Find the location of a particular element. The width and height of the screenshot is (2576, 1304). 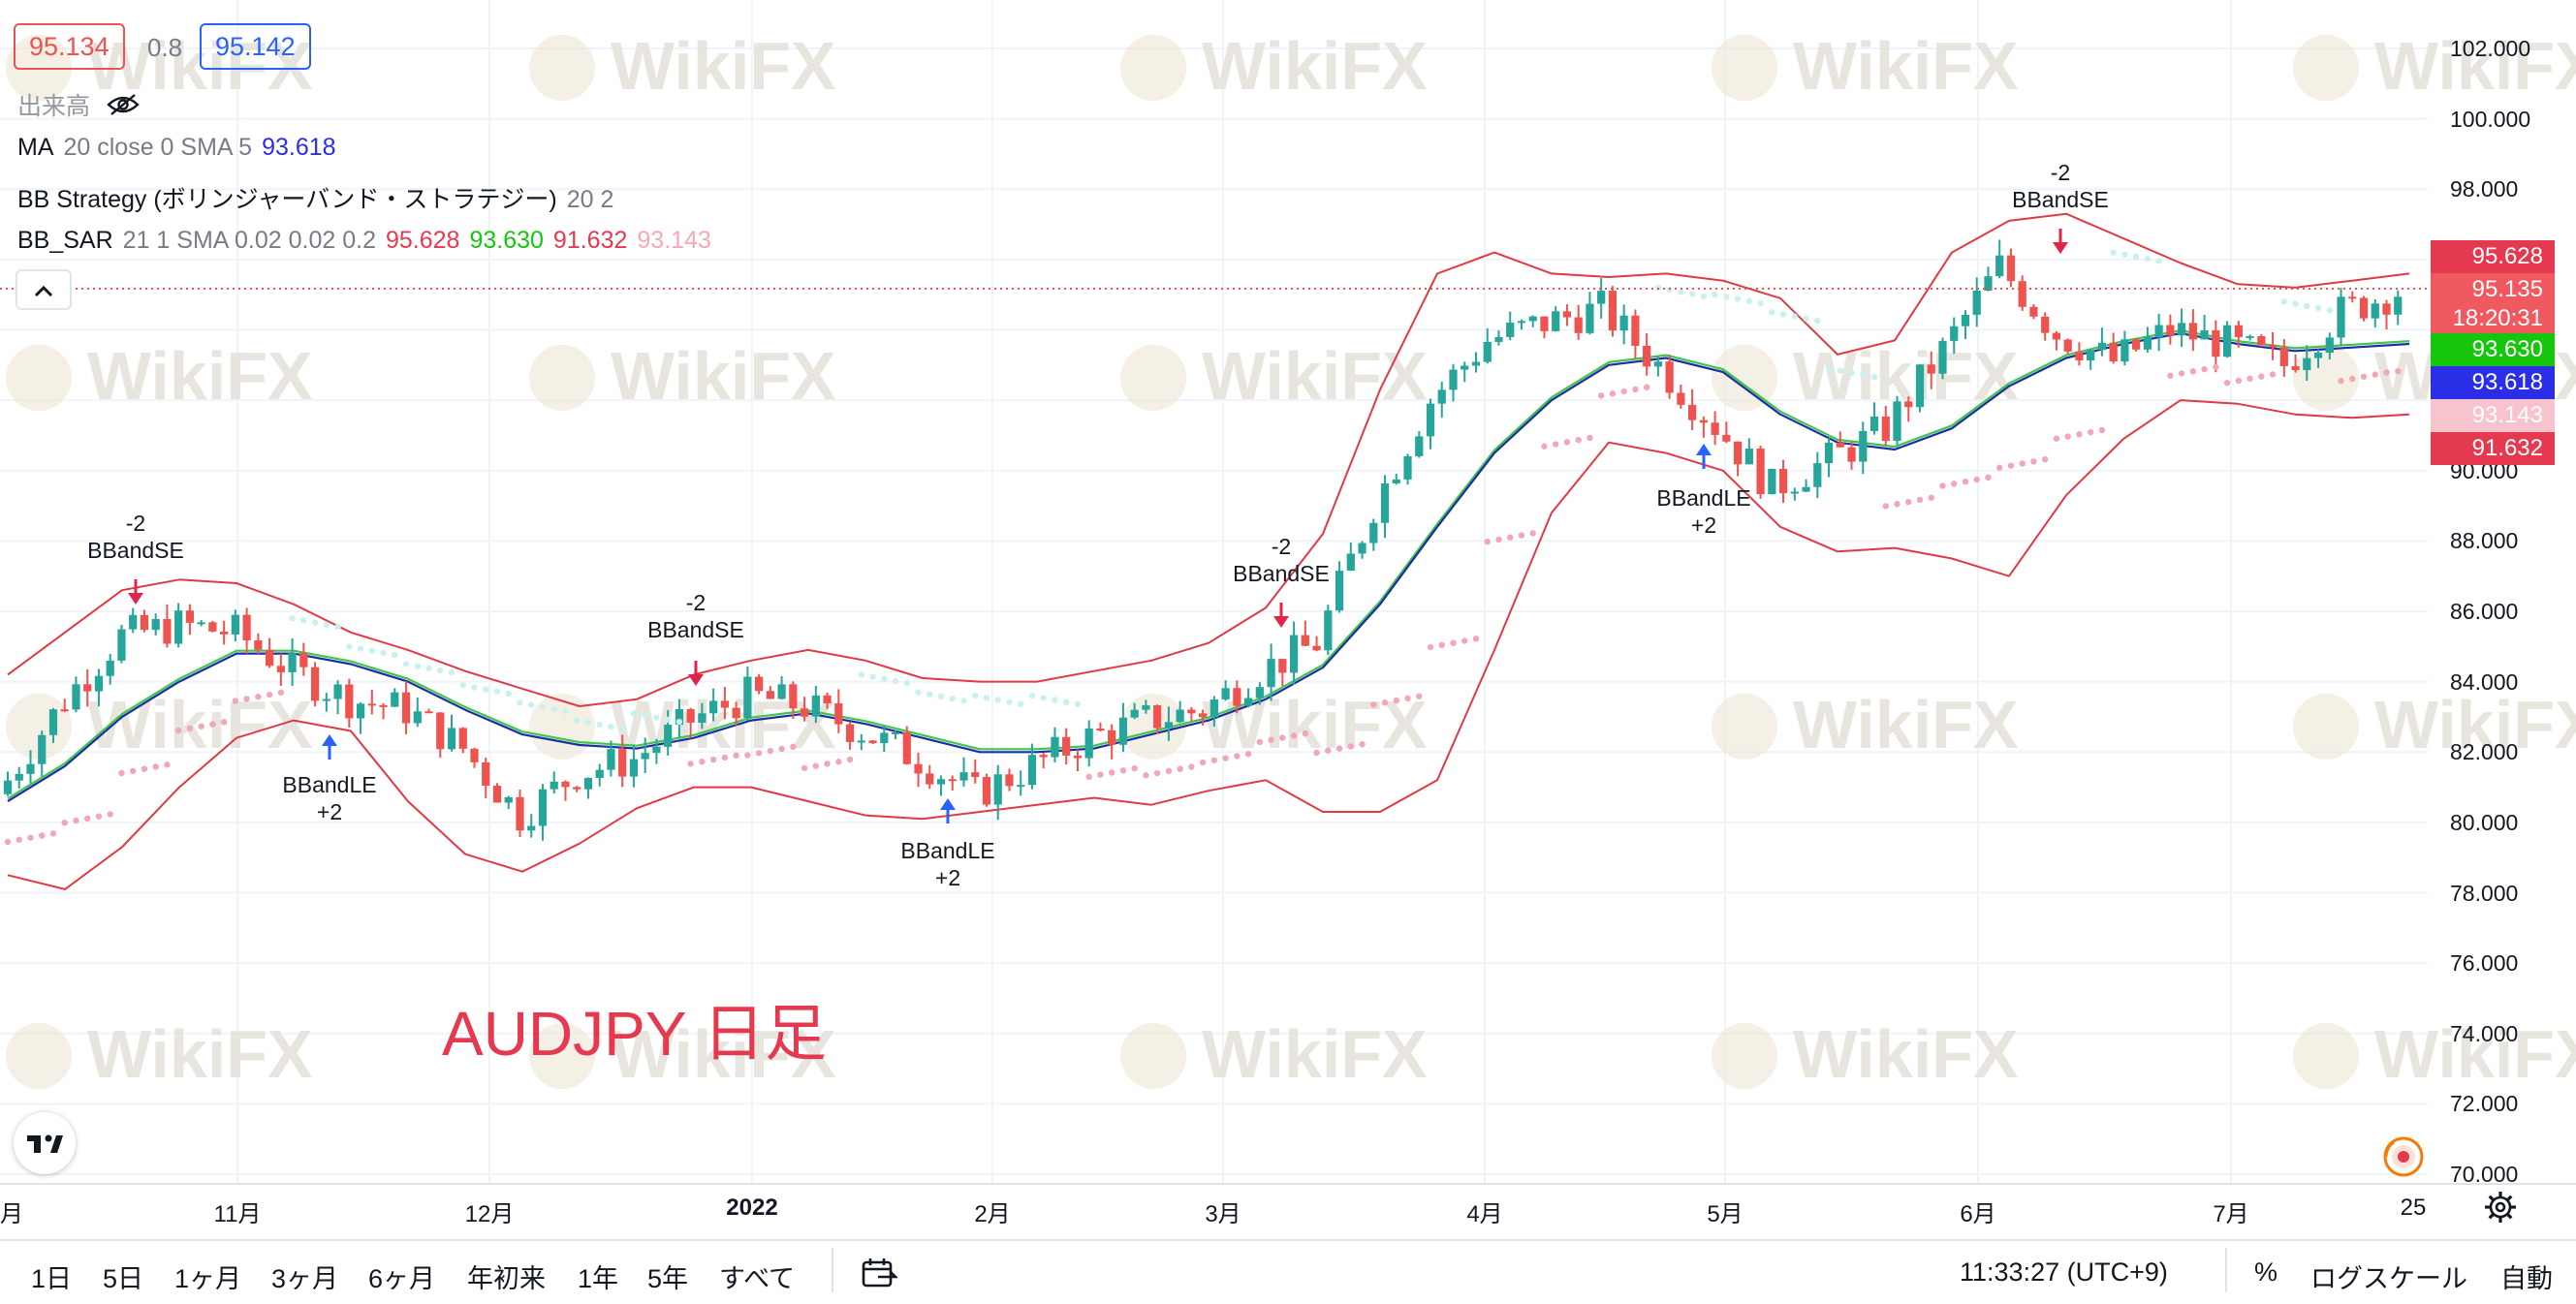

tradingview-logo-icon is located at coordinates (45, 1143).